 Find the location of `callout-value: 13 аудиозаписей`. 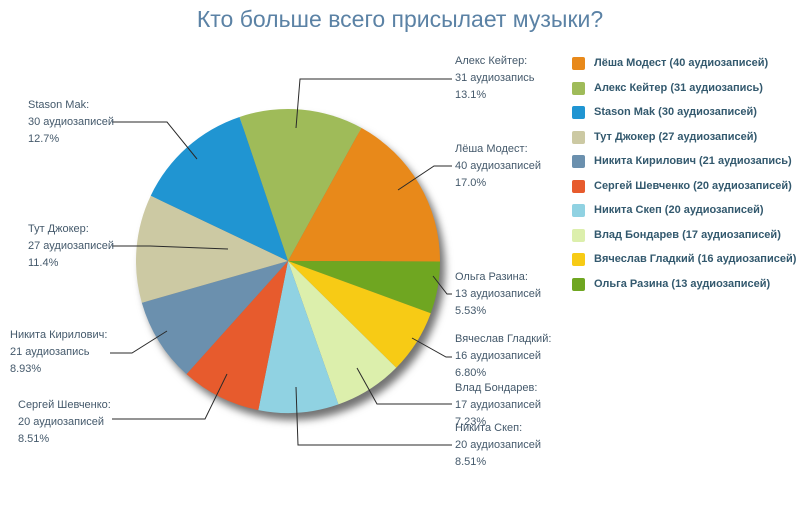

callout-value: 13 аудиозаписей is located at coordinates (498, 294).